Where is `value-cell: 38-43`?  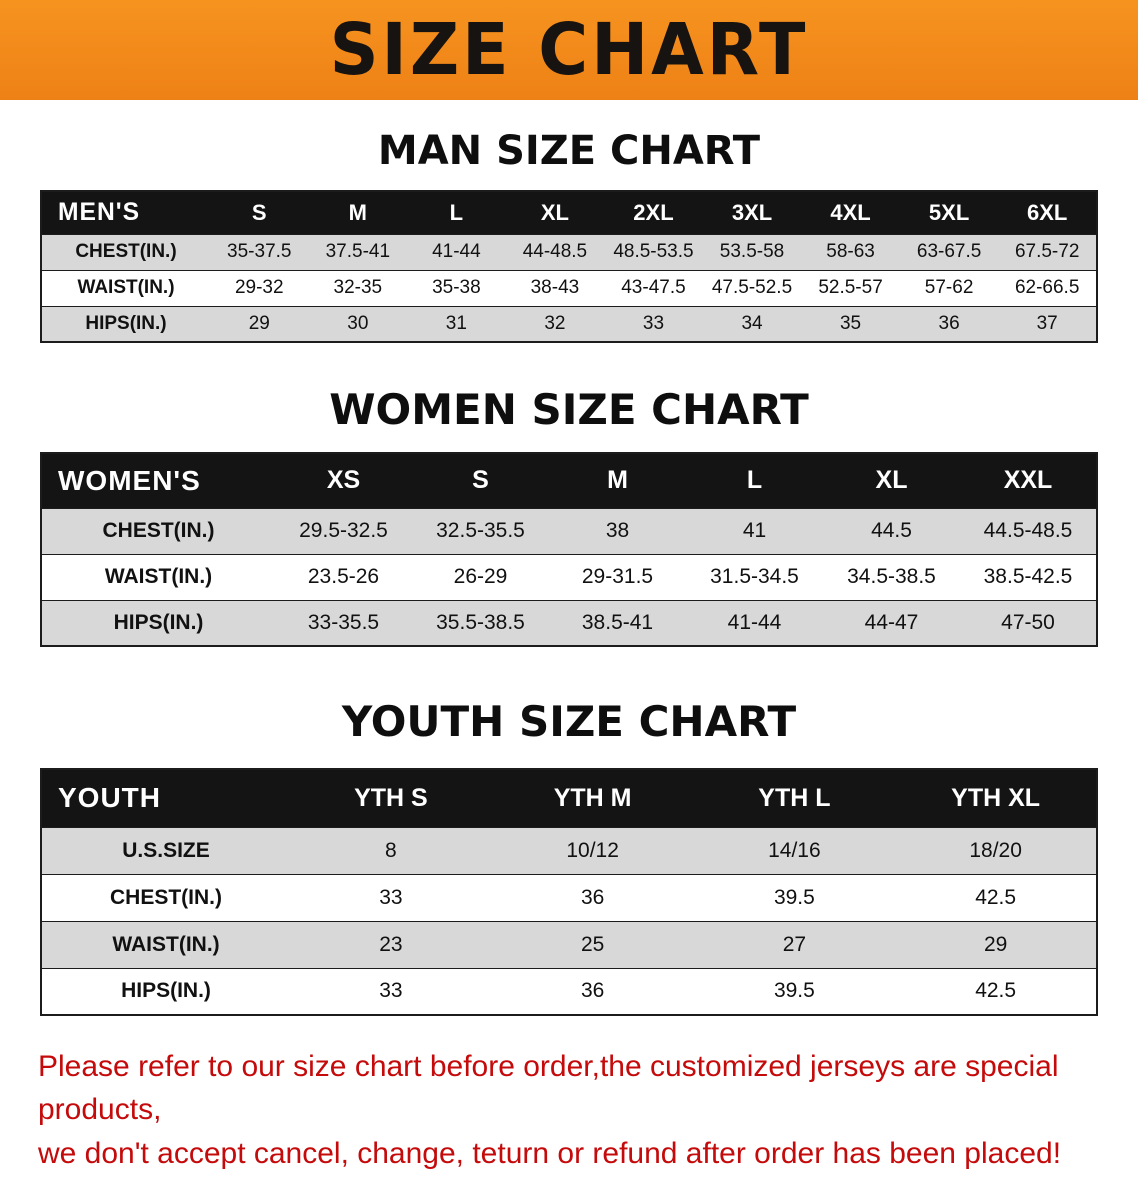 value-cell: 38-43 is located at coordinates (555, 287).